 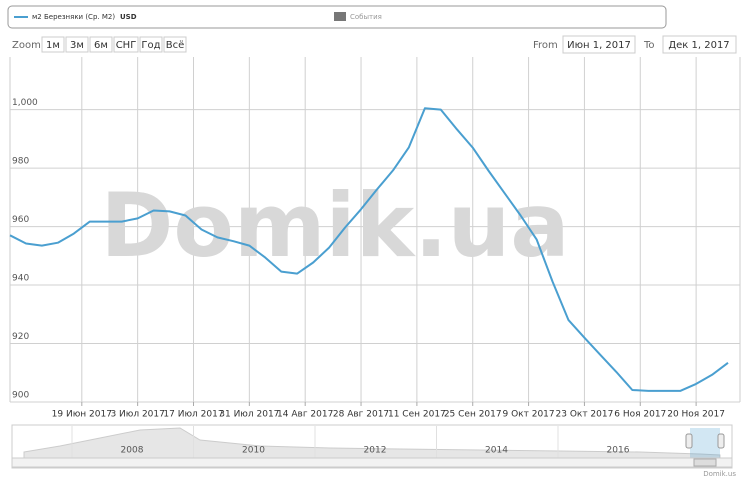 I want to click on to-value: Дек 1, 2017, so click(x=698, y=45).